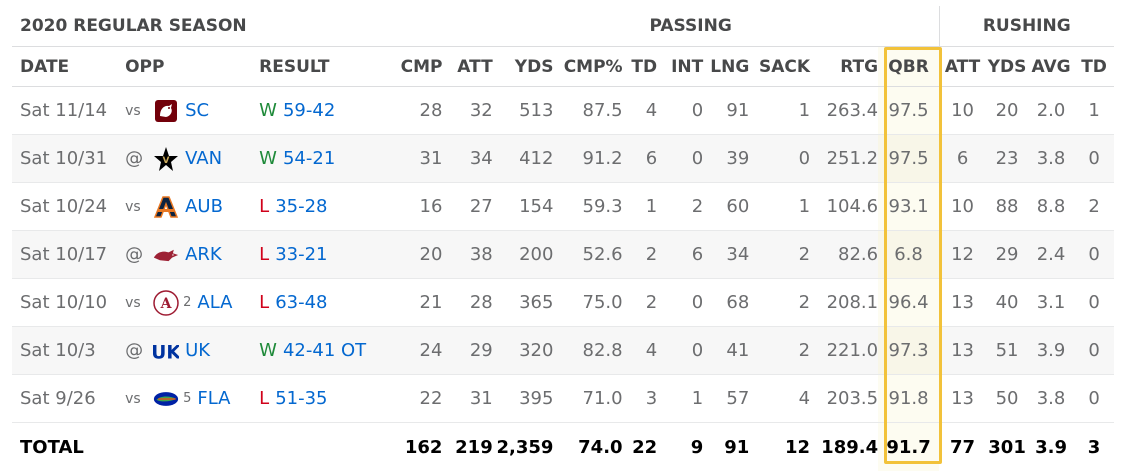 The width and height of the screenshot is (1130, 471). What do you see at coordinates (301, 398) in the screenshot?
I see `game-score-link: 51-35` at bounding box center [301, 398].